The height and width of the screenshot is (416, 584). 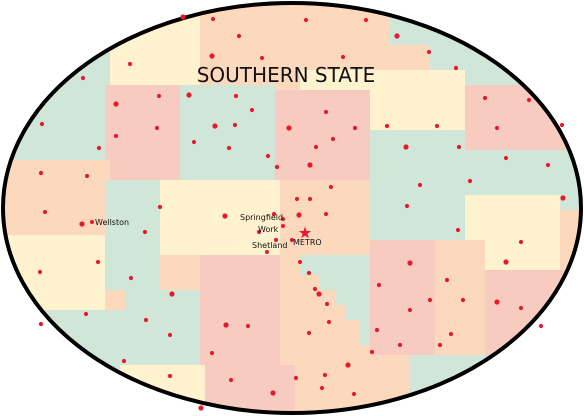 What do you see at coordinates (286, 75) in the screenshot?
I see `state-title: SOUTHERN STATE` at bounding box center [286, 75].